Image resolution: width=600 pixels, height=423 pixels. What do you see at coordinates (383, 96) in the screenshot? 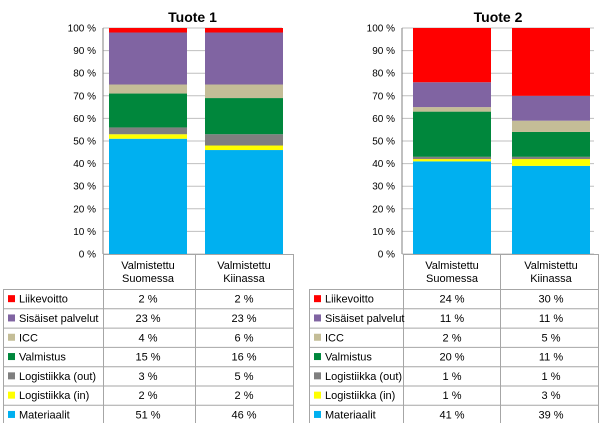
I see `y-tick-label: 70 %` at bounding box center [383, 96].